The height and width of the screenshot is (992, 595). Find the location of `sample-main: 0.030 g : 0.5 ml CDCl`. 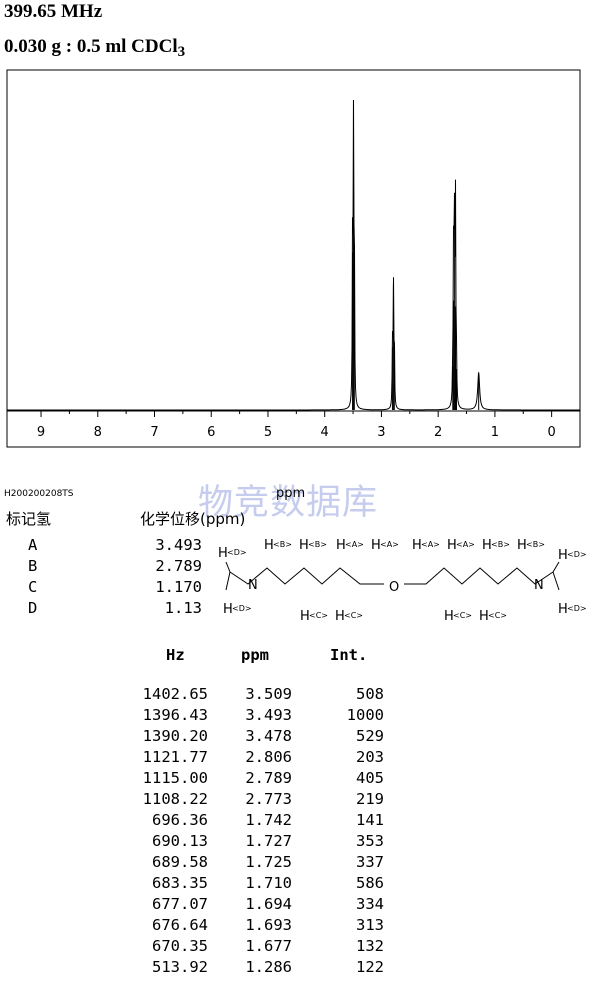

sample-main: 0.030 g : 0.5 ml CDCl is located at coordinates (91, 46).